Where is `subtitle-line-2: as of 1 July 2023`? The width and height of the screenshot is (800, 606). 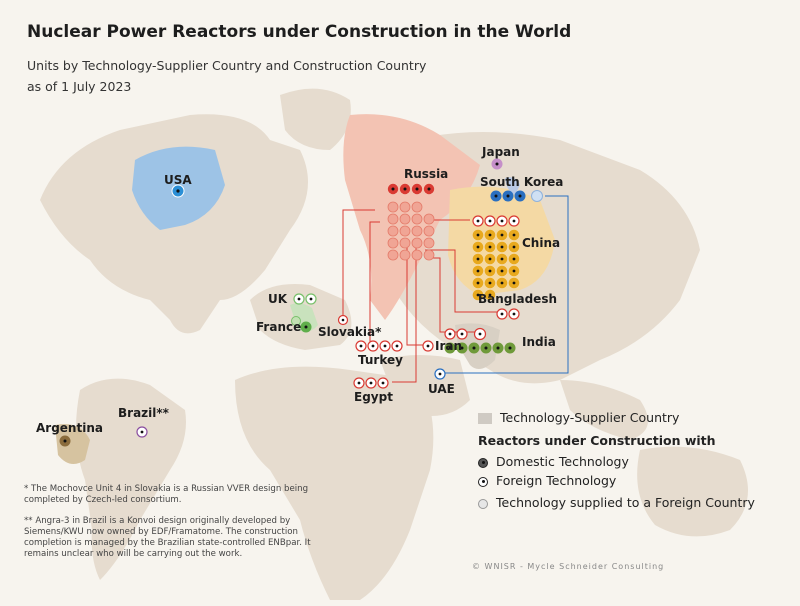
subtitle-line-2: as of 1 July 2023 is located at coordinates (79, 86).